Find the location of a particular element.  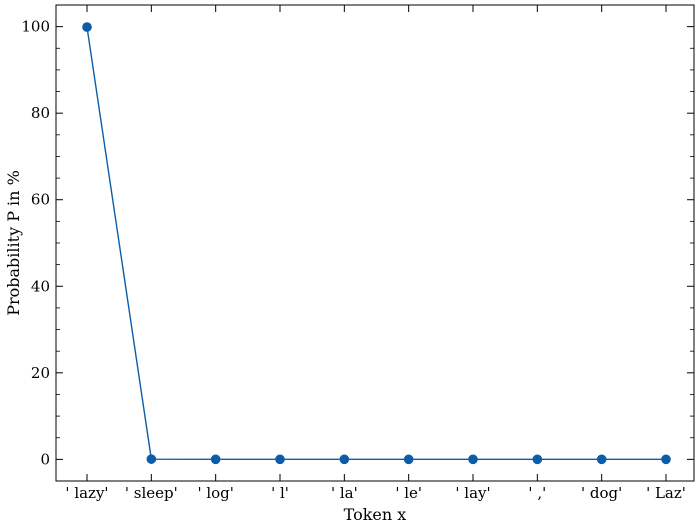

y-tick-label: 100 is located at coordinates (35, 27).